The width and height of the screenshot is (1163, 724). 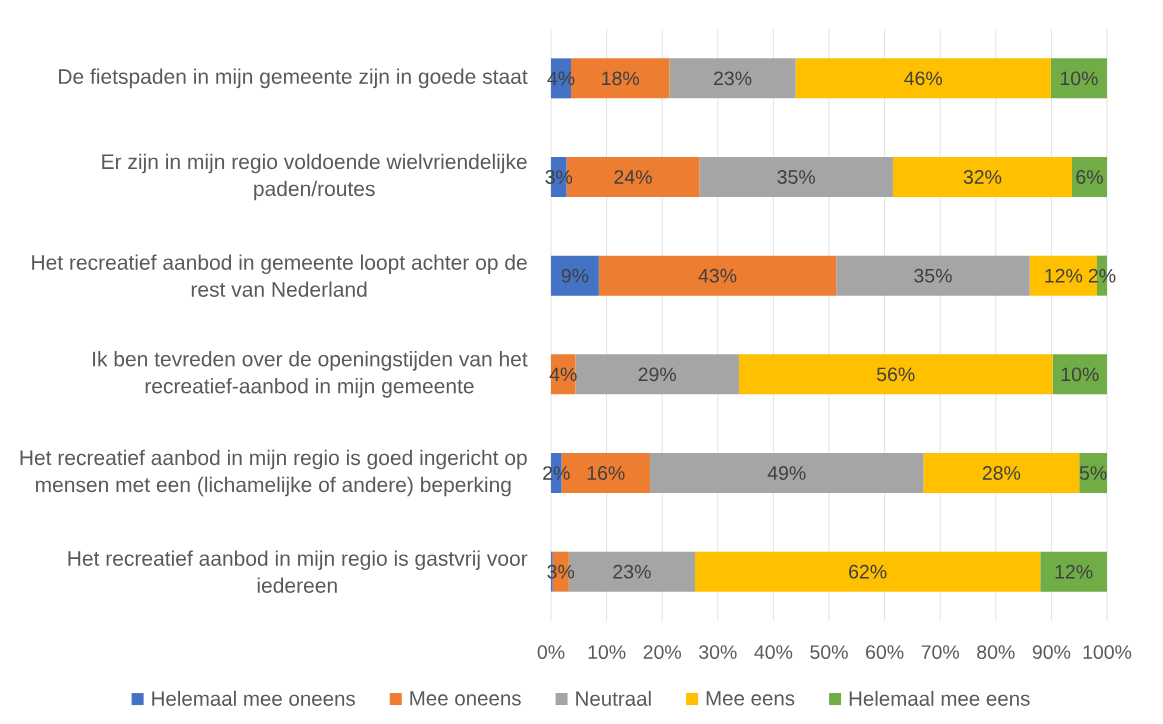 I want to click on x-tick-label: 10%, so click(x=607, y=652).